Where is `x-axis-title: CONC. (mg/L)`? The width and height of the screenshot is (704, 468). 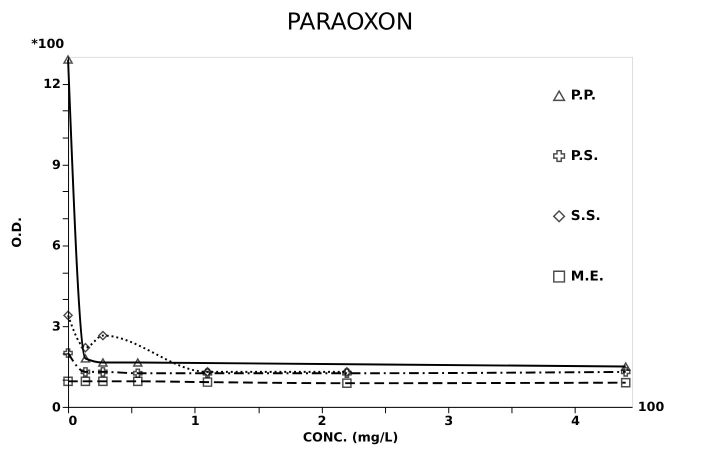
x-axis-title: CONC. (mg/L) is located at coordinates (350, 436).